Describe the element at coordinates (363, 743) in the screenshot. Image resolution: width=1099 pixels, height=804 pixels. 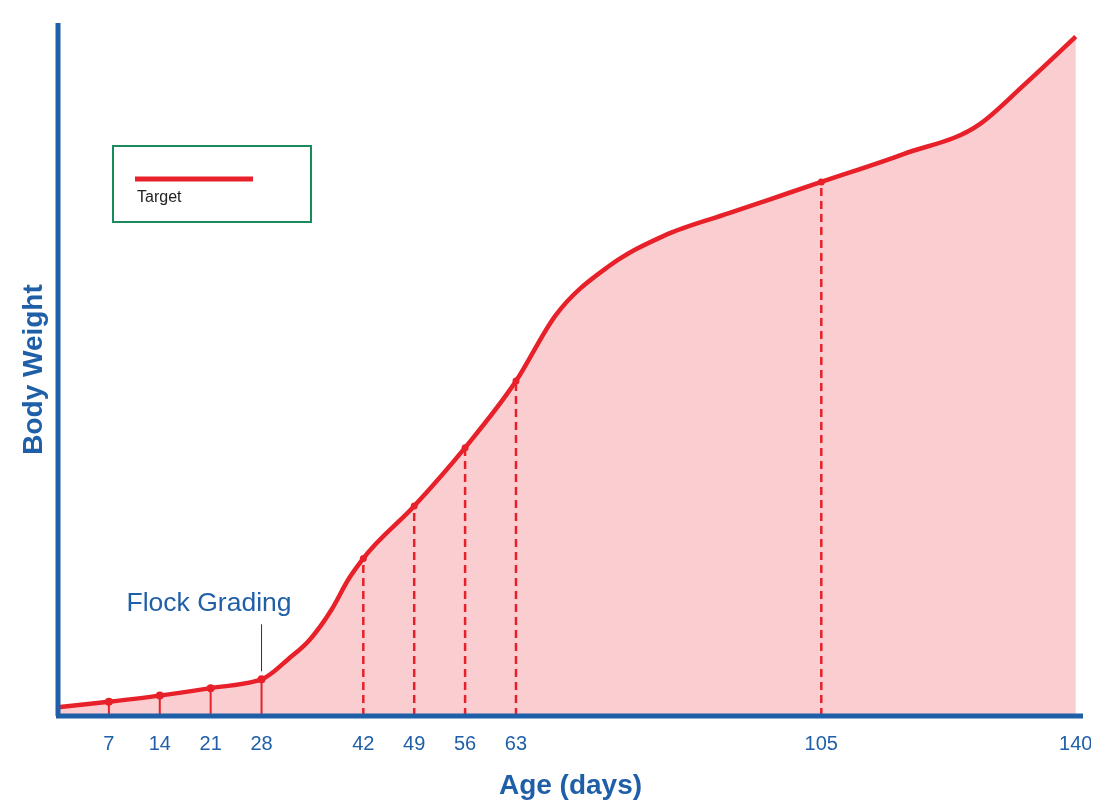
I see `x-tick-label: 42` at that location.